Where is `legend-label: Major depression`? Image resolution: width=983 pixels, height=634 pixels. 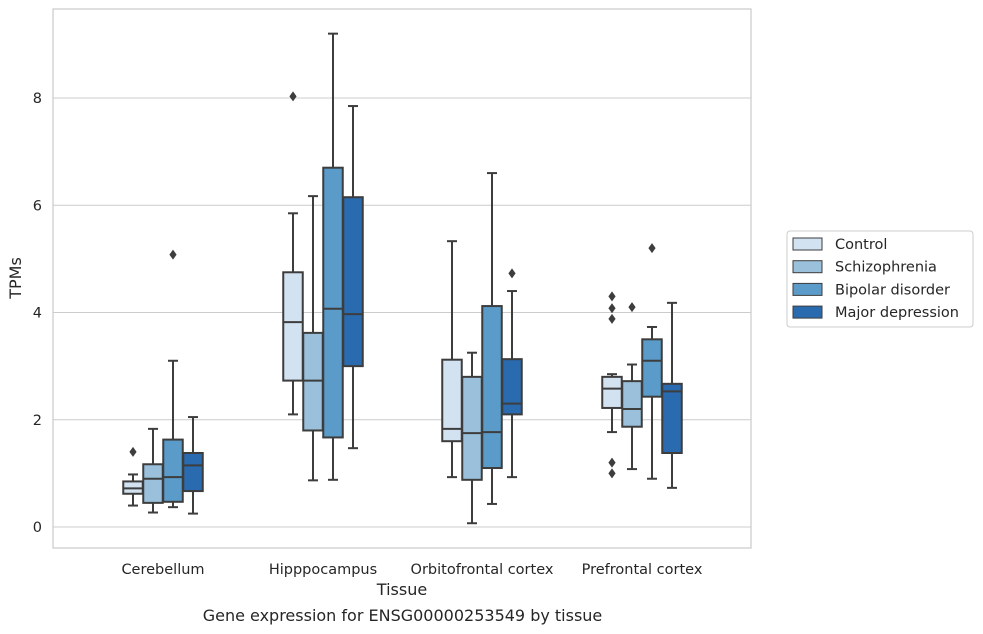
legend-label: Major depression is located at coordinates (897, 313).